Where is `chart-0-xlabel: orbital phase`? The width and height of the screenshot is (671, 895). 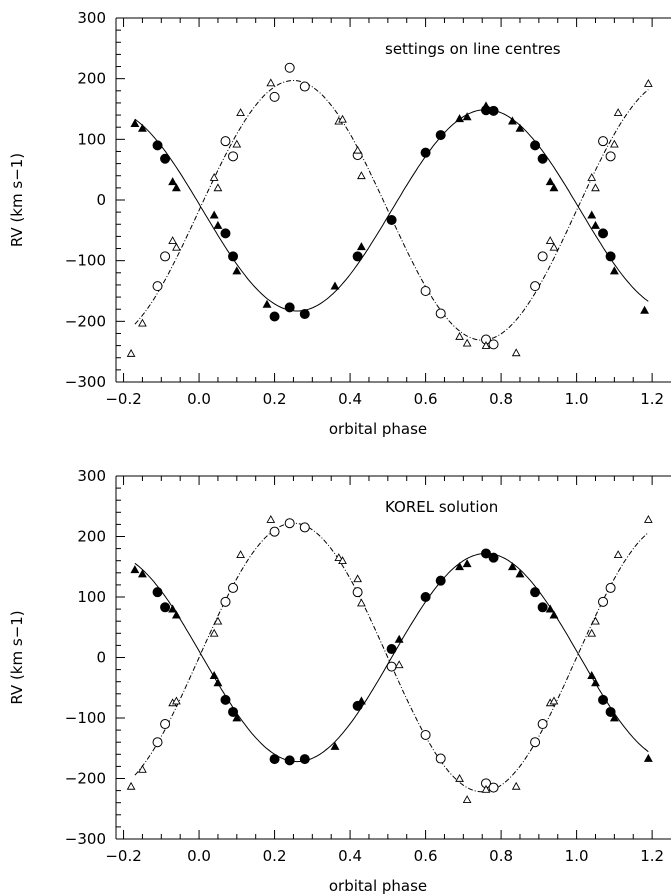 chart-0-xlabel: orbital phase is located at coordinates (378, 429).